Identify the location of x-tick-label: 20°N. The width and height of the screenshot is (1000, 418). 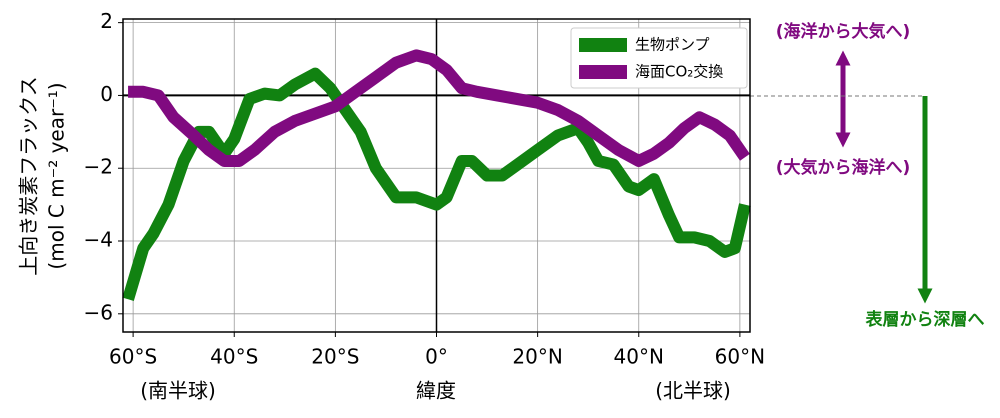
(537, 357).